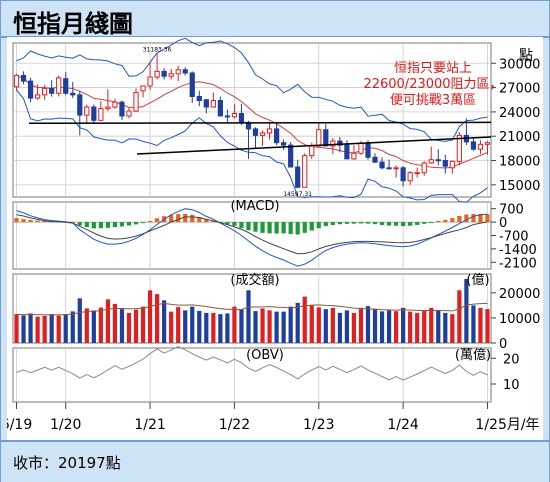  I want to click on volume-ytick-label: 20000, so click(519, 294).